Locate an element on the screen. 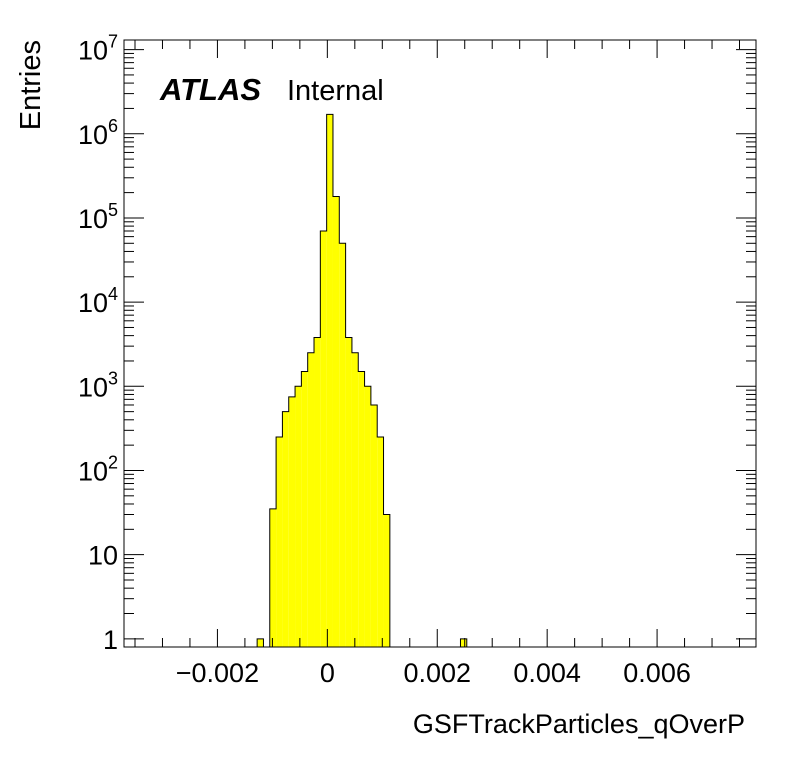  y-tick-label: 10³ is located at coordinates (98, 385).